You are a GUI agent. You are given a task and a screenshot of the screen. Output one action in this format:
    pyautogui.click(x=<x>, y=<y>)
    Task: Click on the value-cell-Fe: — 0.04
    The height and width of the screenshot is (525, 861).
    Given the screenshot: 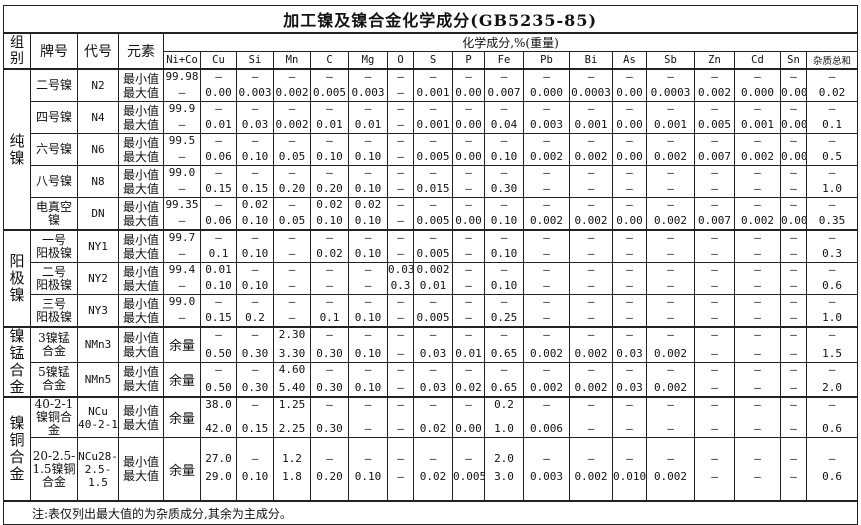 What is the action you would take?
    pyautogui.click(x=504, y=117)
    